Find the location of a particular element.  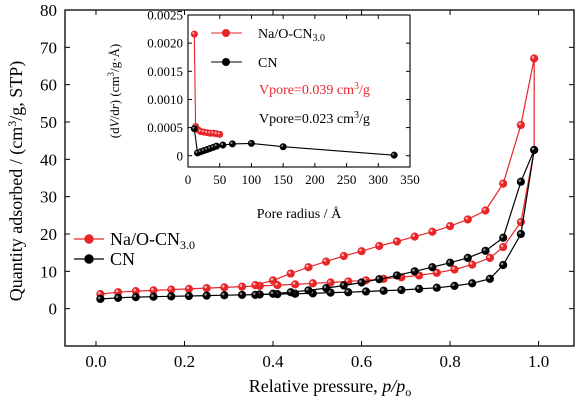

main-y-axis-label: Quantity adsorbed / (cm3/g, STP) is located at coordinates (16, 181).